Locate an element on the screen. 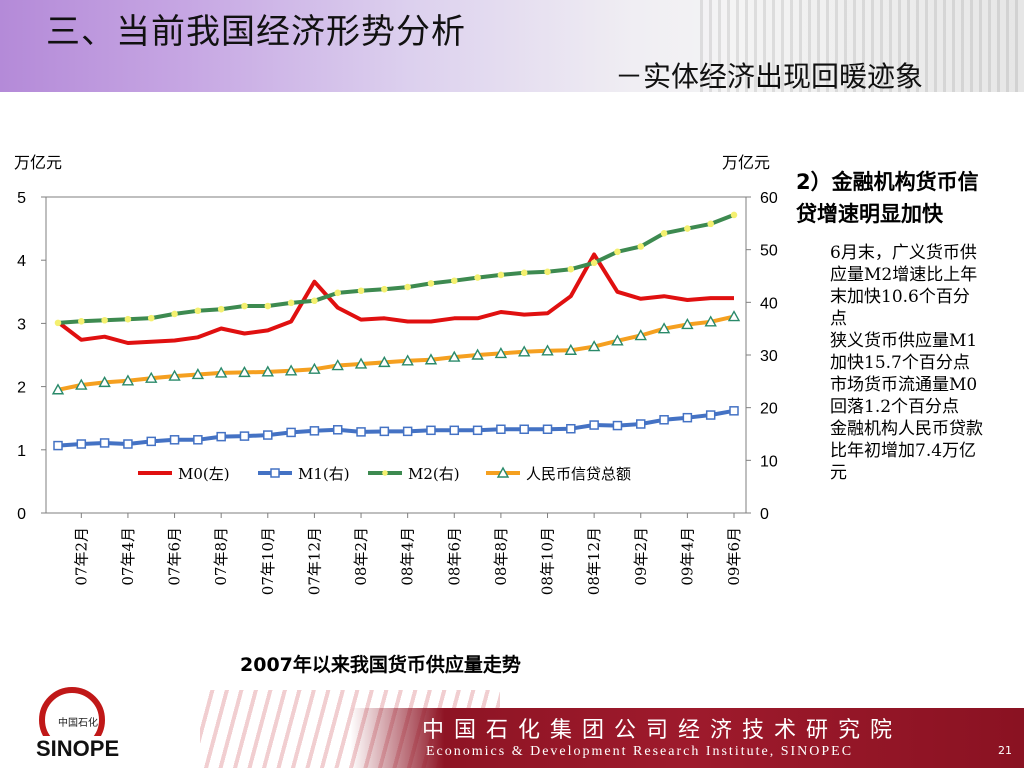  x-tick-label: 08年4月 is located at coordinates (408, 556).